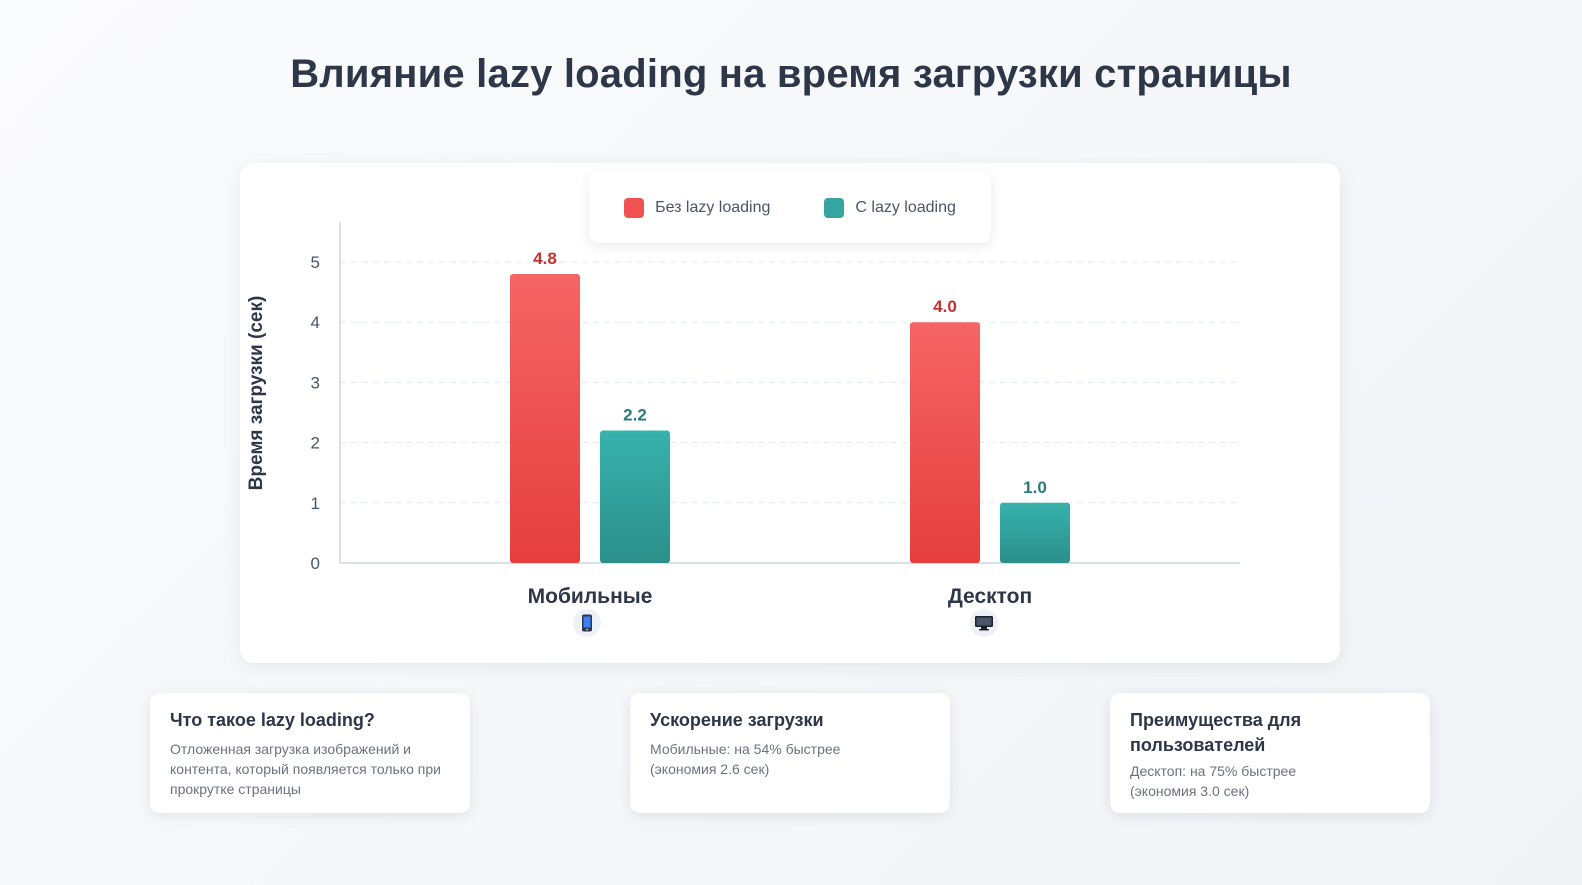 The height and width of the screenshot is (885, 1582). What do you see at coordinates (945, 306) in the screenshot?
I see `bar-value-label: 4.0` at bounding box center [945, 306].